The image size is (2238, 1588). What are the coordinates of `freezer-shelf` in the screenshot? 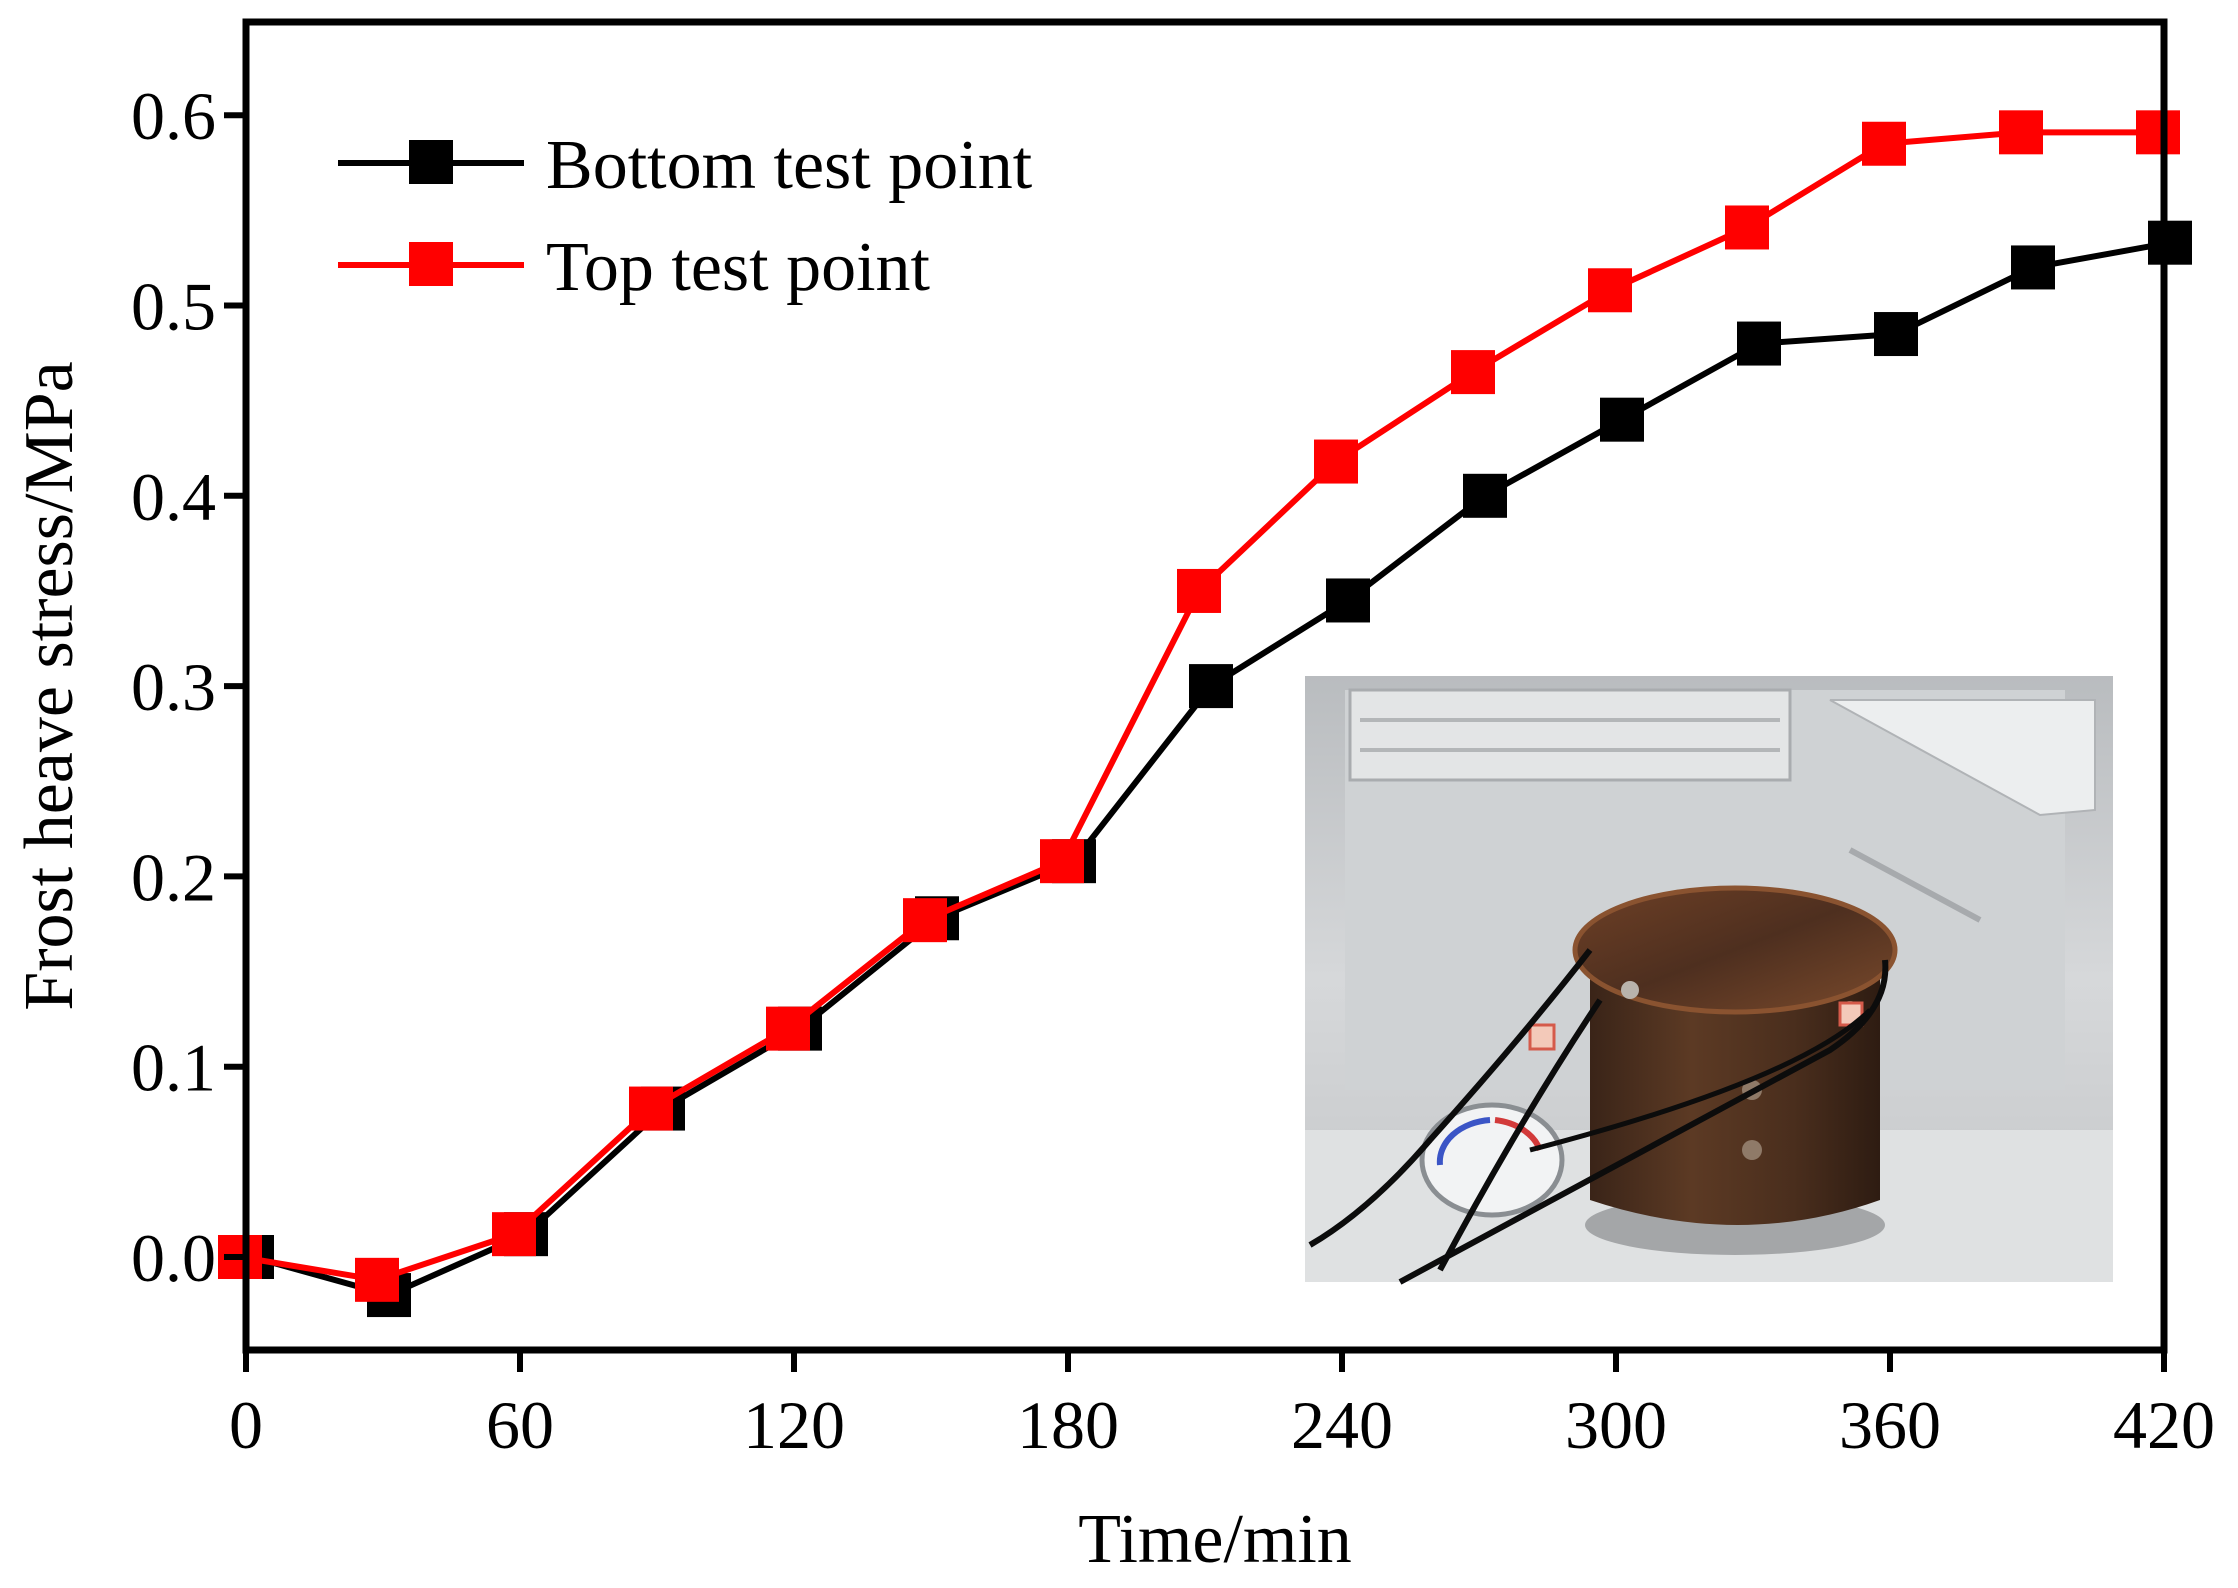 It's located at (1962, 758).